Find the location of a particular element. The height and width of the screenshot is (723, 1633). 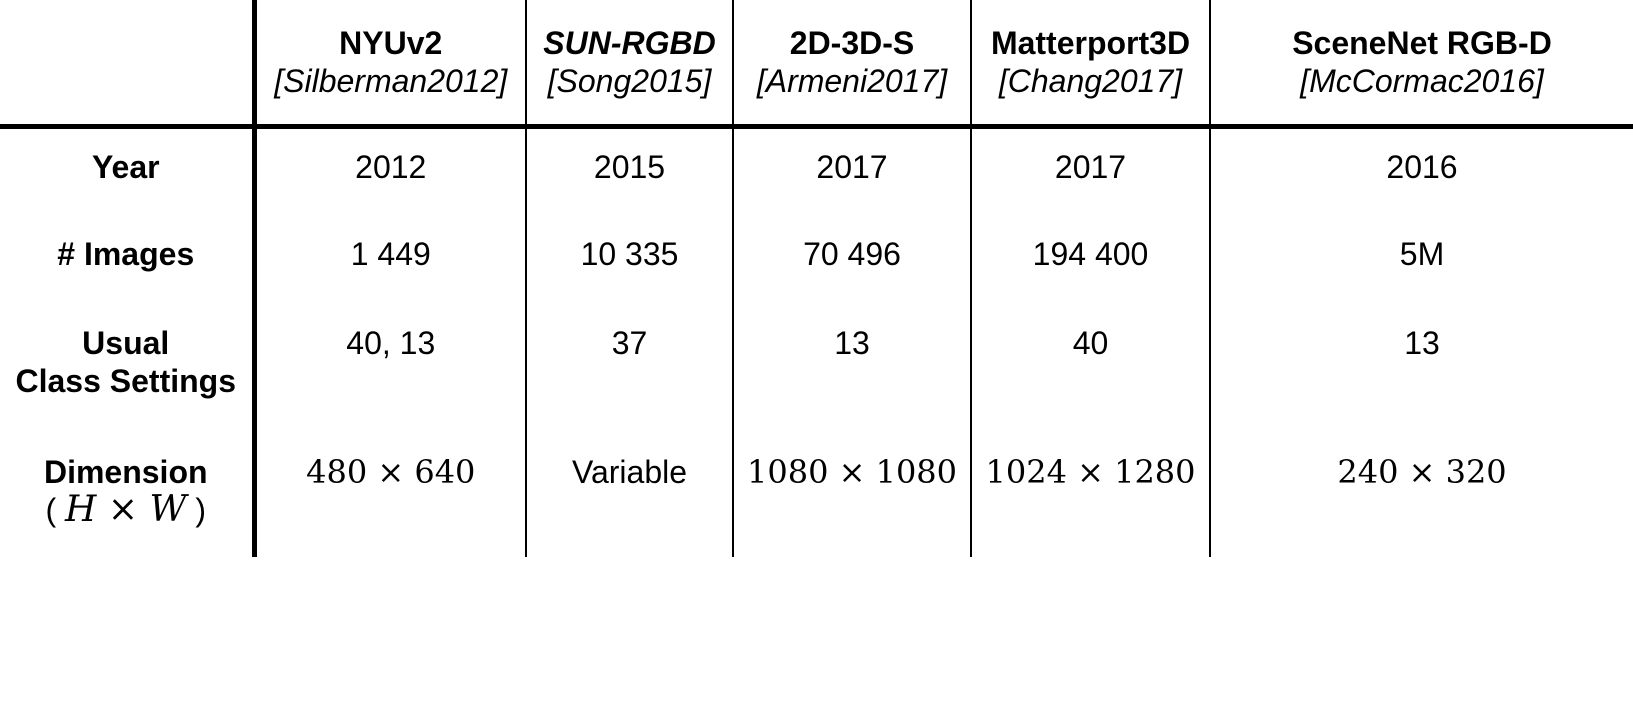

column-citation: [McCormac2016] is located at coordinates (1422, 81).